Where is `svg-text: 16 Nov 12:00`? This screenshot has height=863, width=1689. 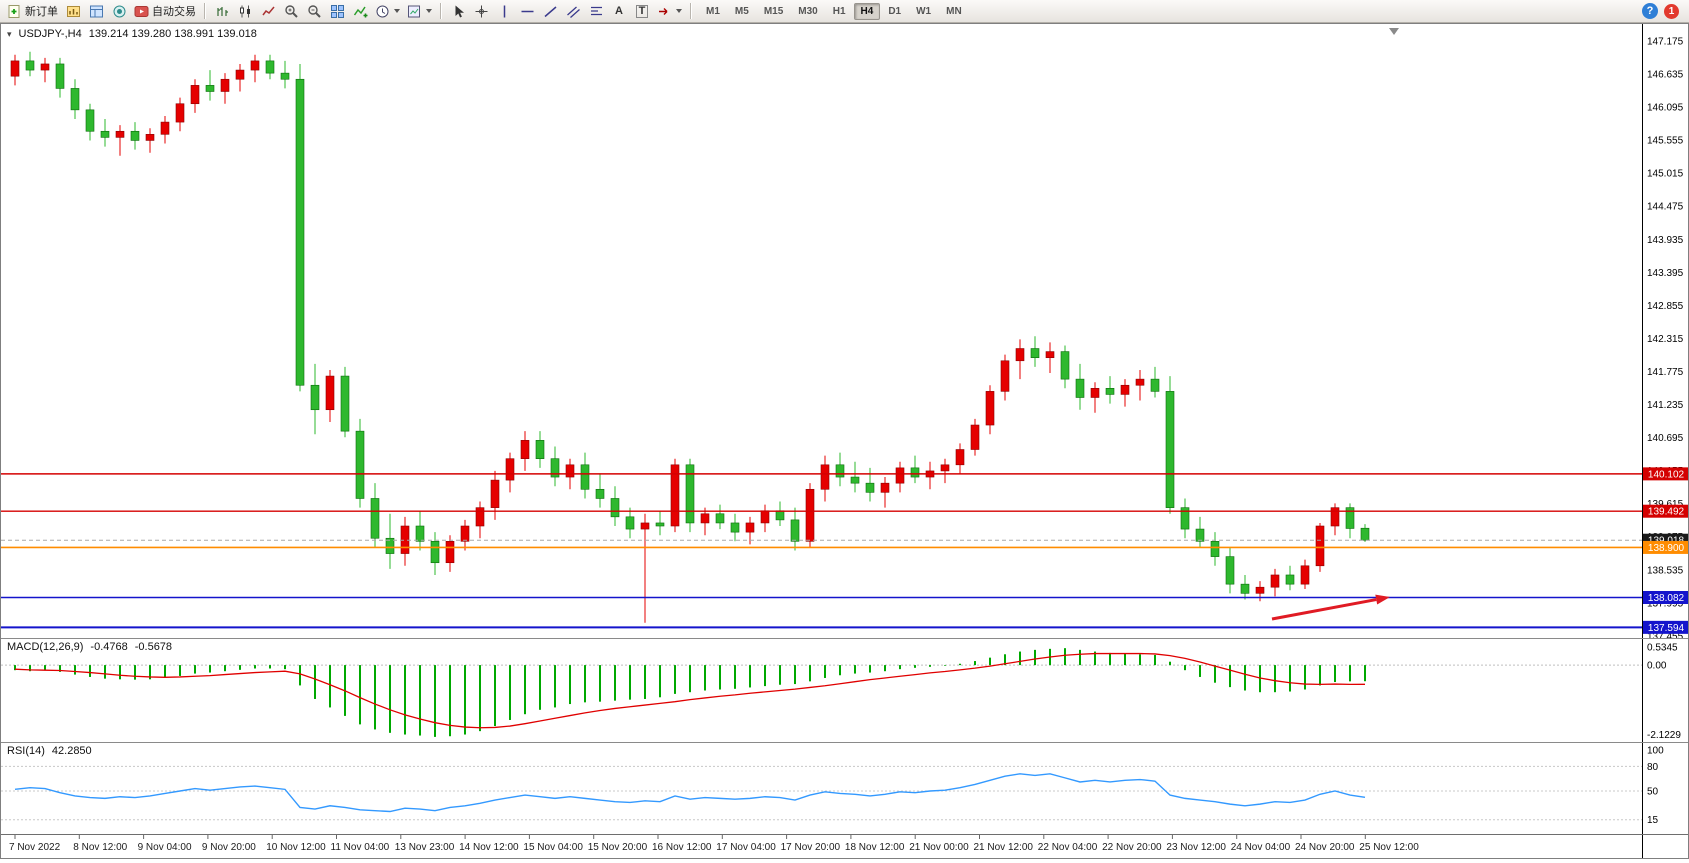
svg-text: 16 Nov 12:00 is located at coordinates (682, 847).